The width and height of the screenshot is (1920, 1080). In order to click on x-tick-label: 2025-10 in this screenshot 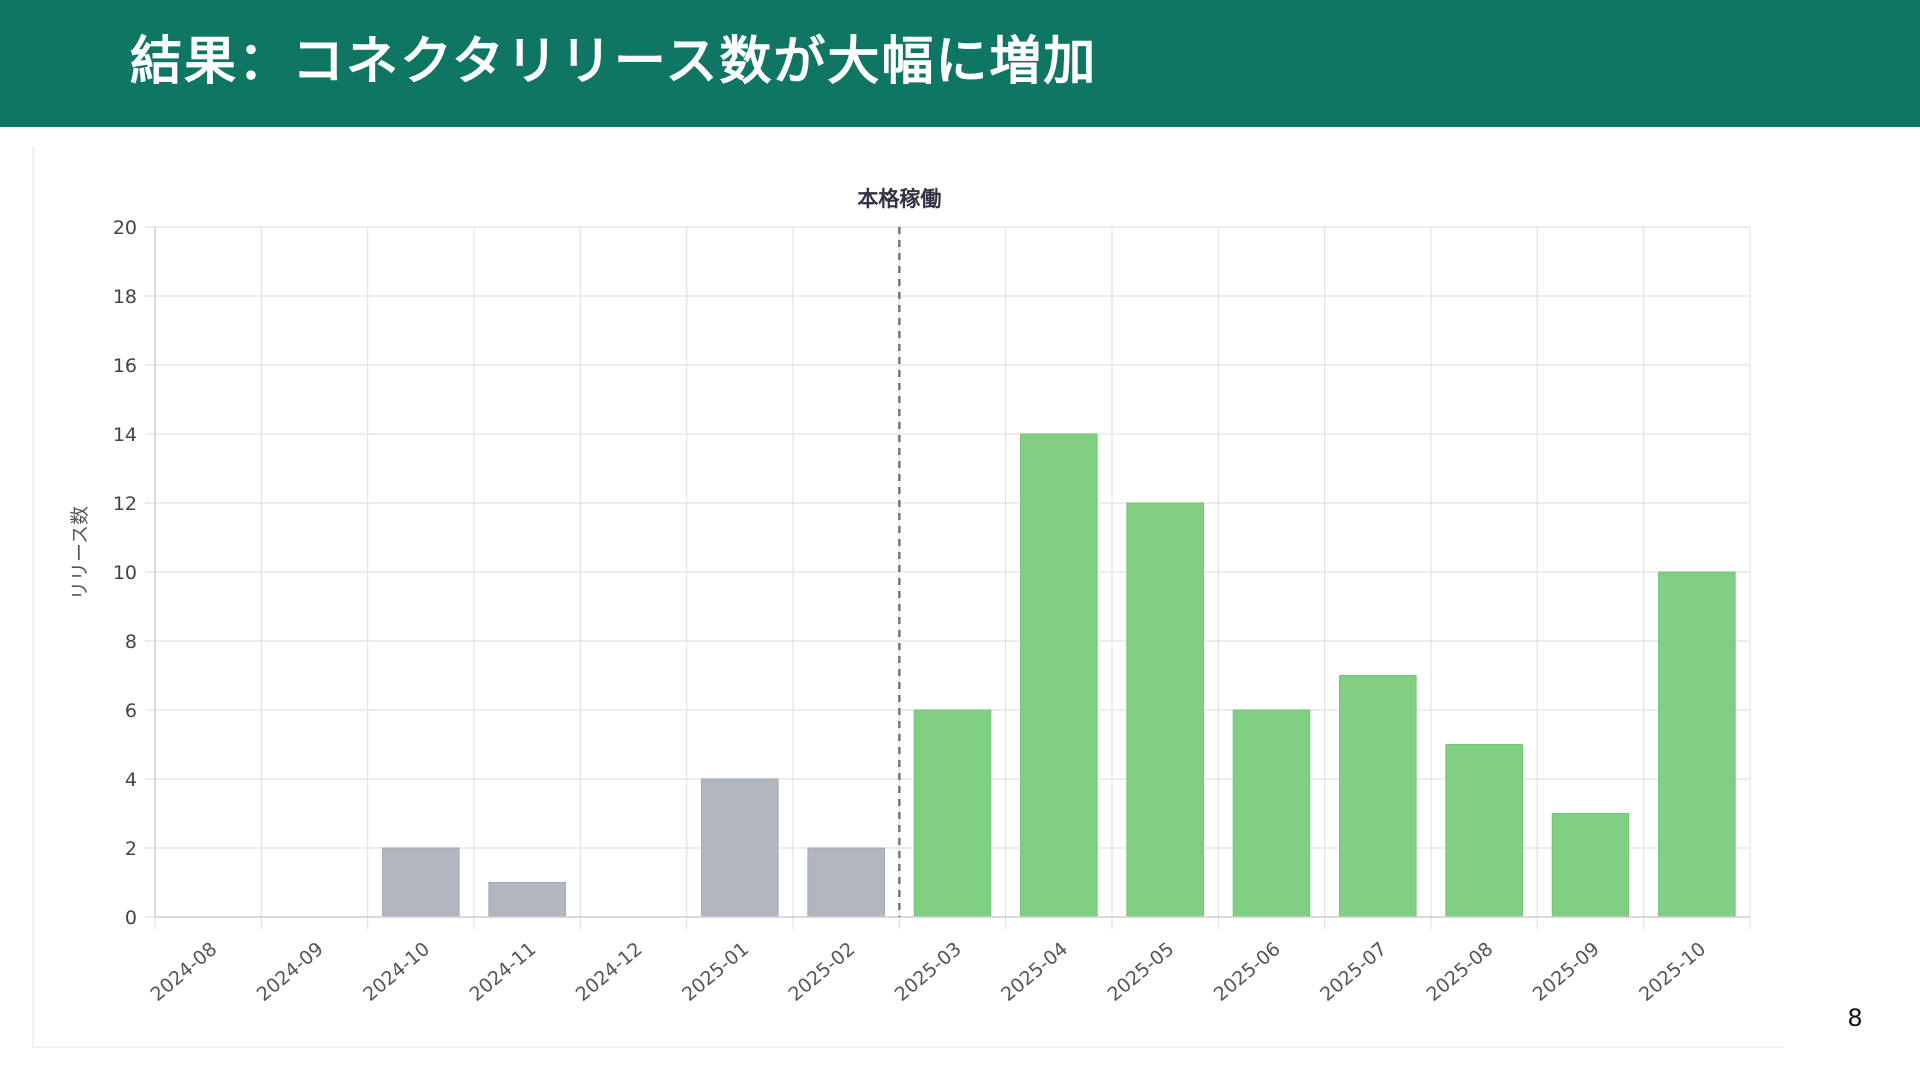, I will do `click(1672, 972)`.